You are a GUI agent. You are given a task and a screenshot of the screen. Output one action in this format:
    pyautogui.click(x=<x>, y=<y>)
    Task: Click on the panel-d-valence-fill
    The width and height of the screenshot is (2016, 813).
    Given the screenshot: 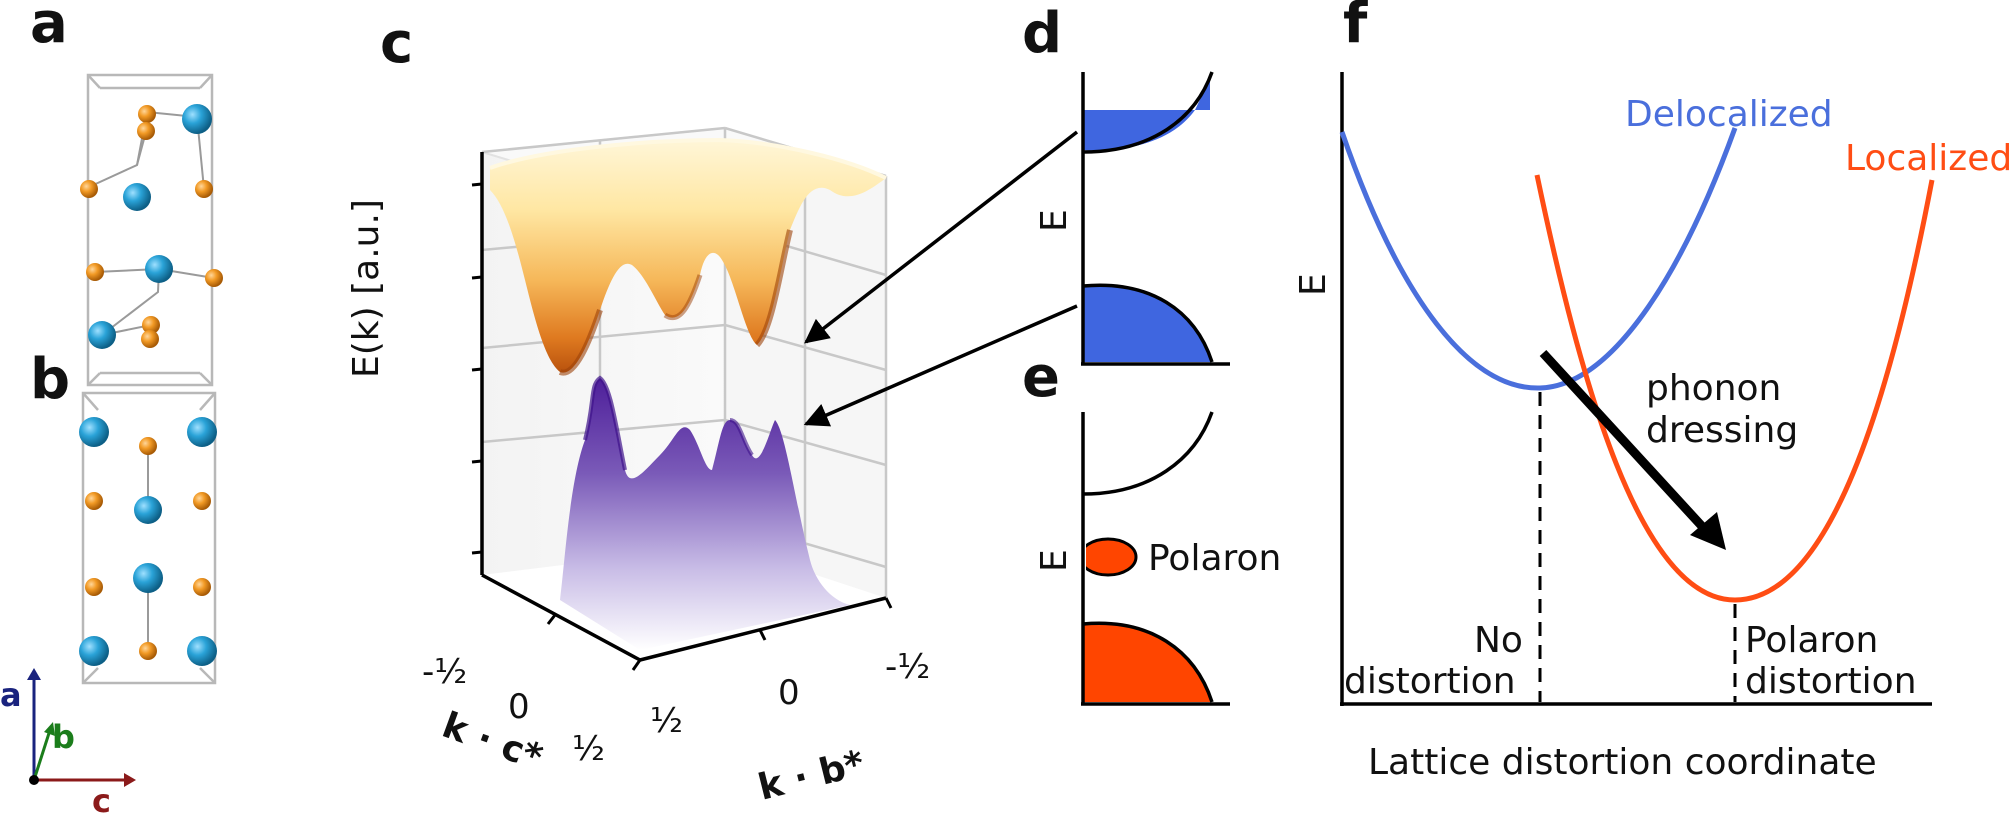 What is the action you would take?
    pyautogui.click(x=1147, y=323)
    